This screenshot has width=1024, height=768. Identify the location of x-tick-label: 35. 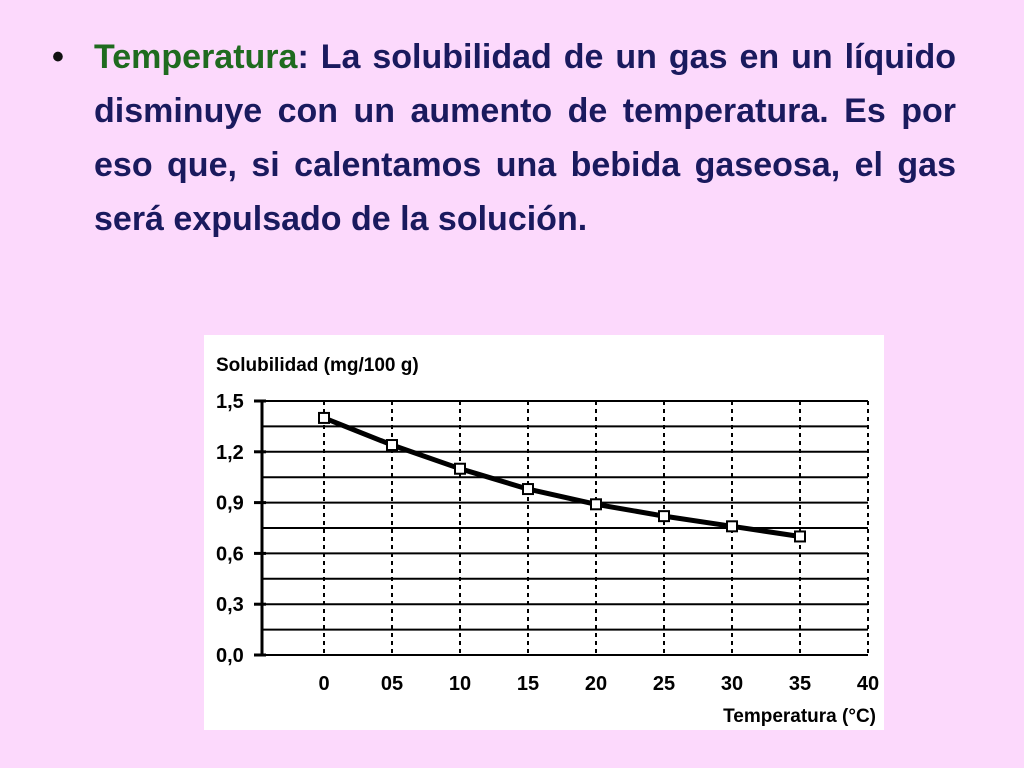
(800, 684).